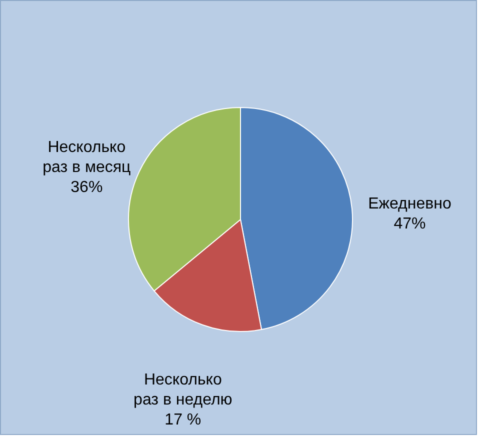 The height and width of the screenshot is (437, 479). I want to click on data-label: 17 %, so click(183, 419).